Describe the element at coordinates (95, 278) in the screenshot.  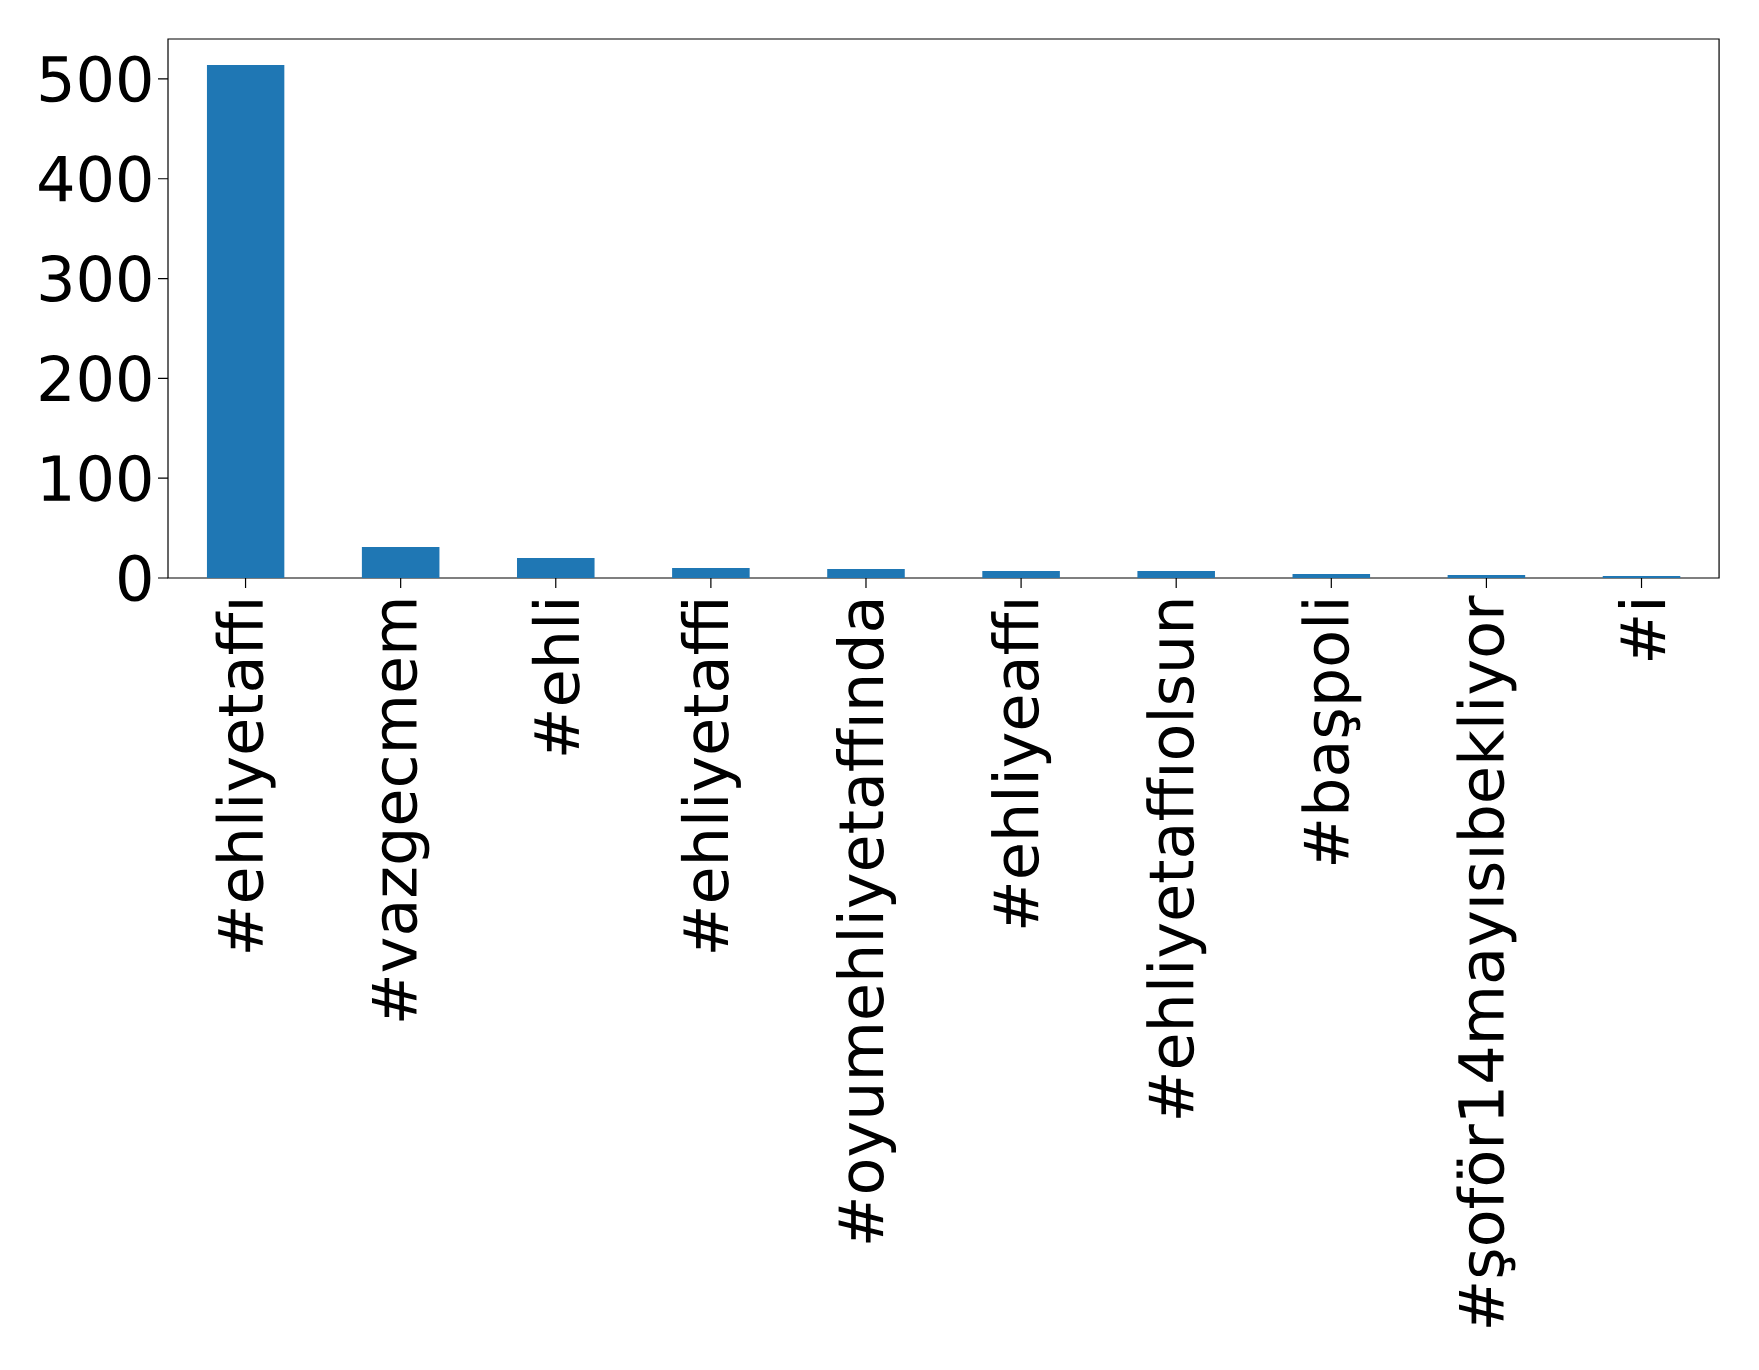
I see `y-tick-label: 300` at that location.